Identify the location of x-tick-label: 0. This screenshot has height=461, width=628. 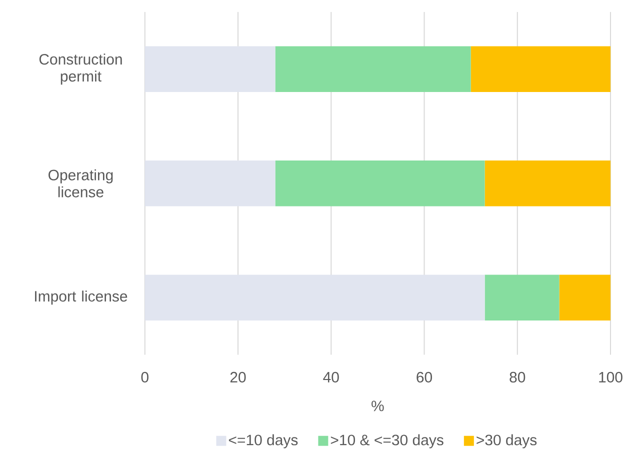
(144, 377).